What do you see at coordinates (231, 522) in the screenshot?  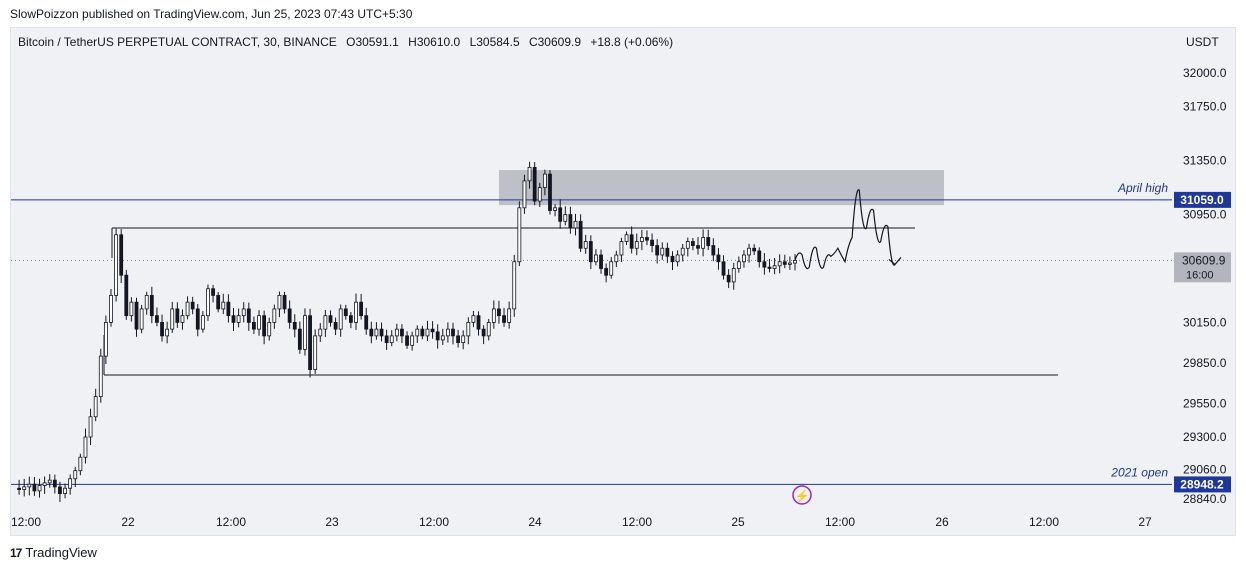 I see `x-tick-label: 12:00` at bounding box center [231, 522].